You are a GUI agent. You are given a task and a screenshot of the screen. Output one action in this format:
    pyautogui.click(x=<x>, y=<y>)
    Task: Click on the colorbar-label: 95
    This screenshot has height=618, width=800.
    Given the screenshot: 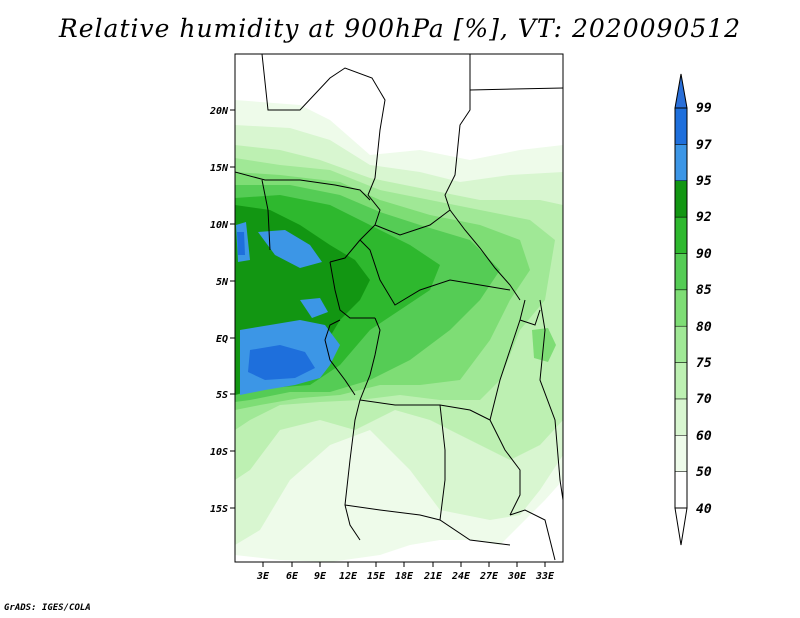 What is the action you would take?
    pyautogui.click(x=704, y=181)
    